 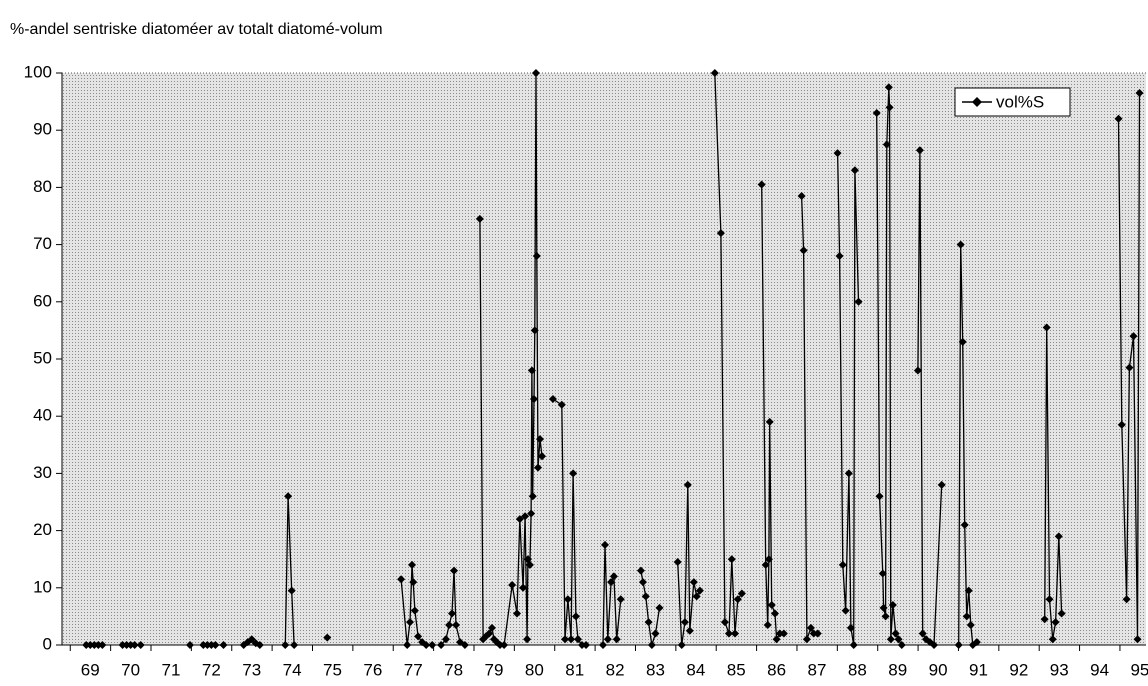 I want to click on x-tick-label: 83, so click(x=655, y=669).